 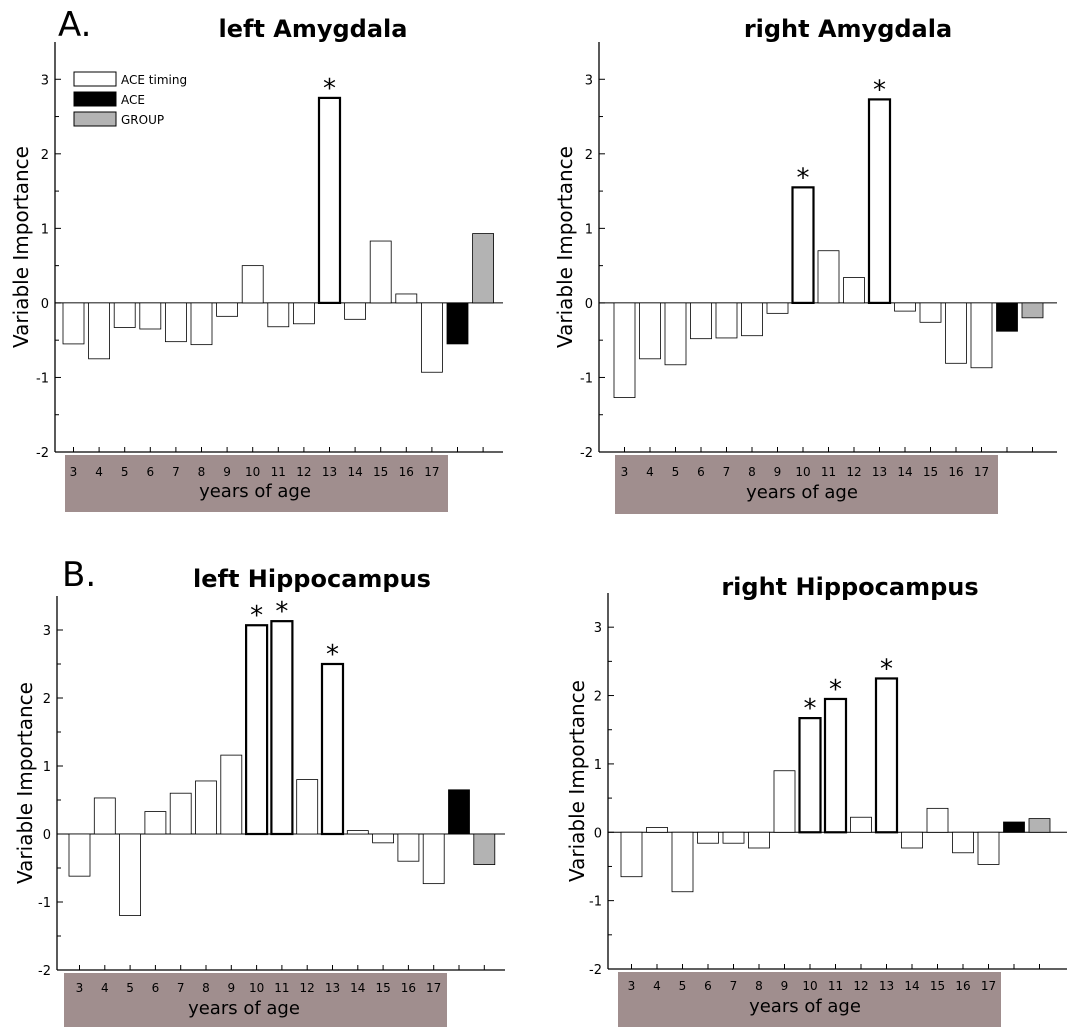 I want to click on legend-label-ace: ACE, so click(x=133, y=100).